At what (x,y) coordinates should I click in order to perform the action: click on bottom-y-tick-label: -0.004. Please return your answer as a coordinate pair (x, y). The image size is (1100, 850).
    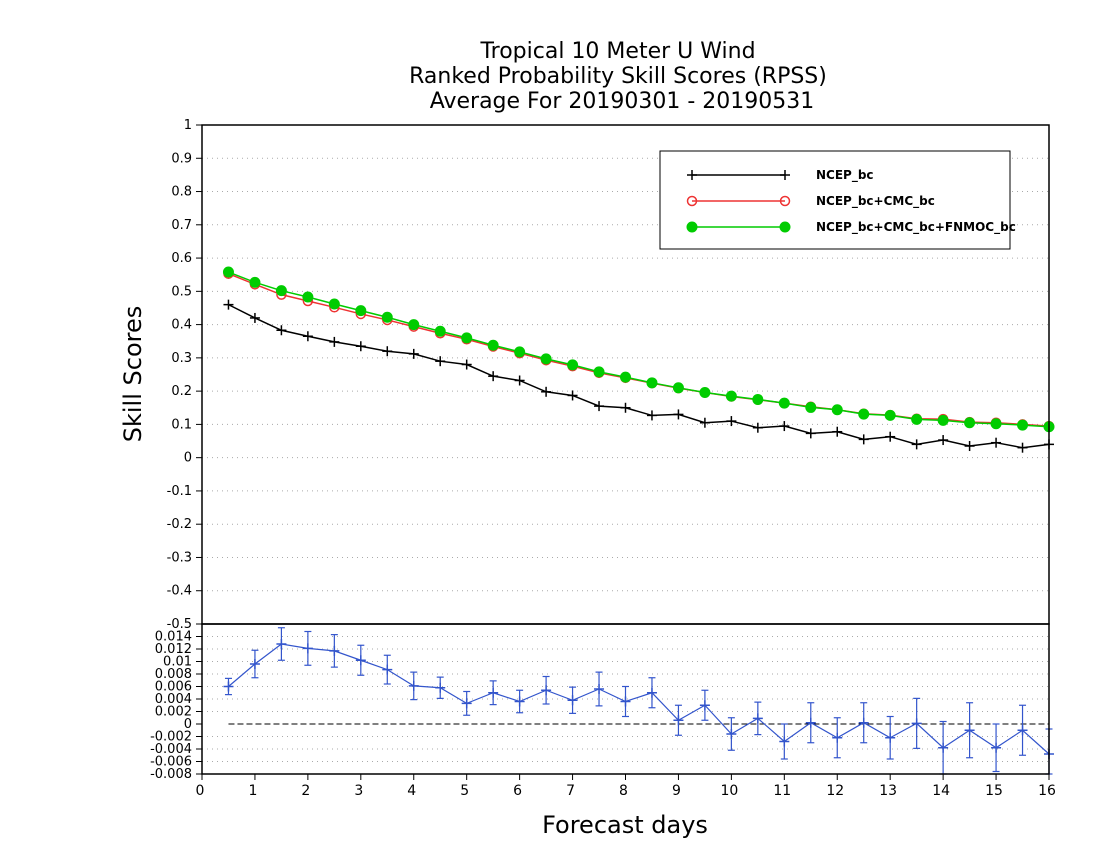
    Looking at the image, I should click on (171, 749).